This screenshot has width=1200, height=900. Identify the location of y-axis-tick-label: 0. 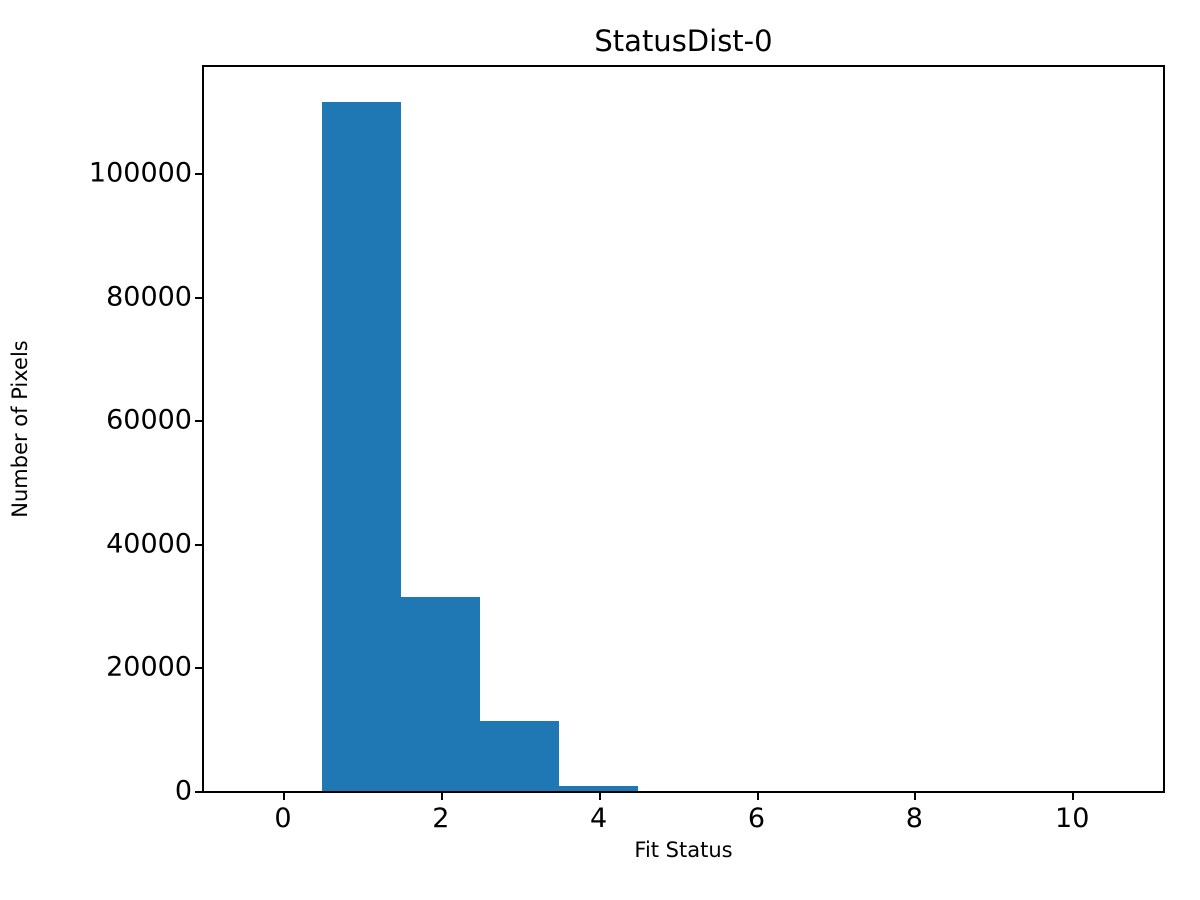
(183, 791).